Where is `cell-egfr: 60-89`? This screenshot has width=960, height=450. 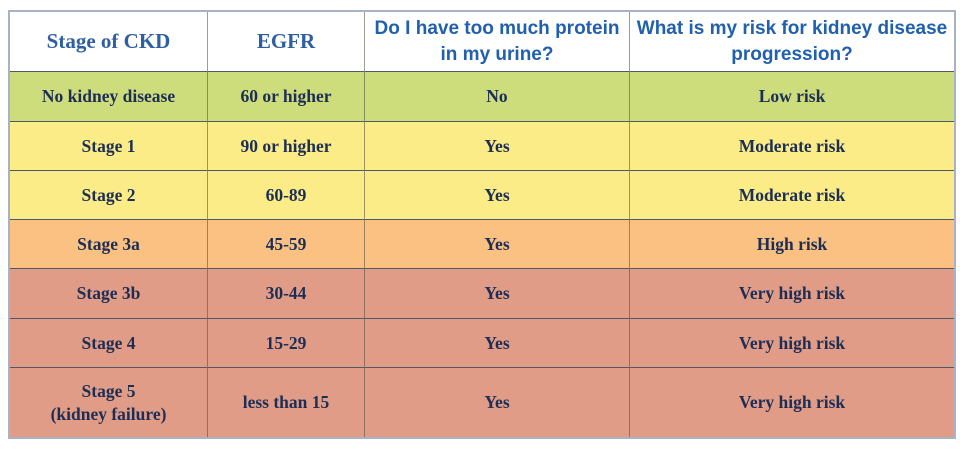 cell-egfr: 60-89 is located at coordinates (286, 195).